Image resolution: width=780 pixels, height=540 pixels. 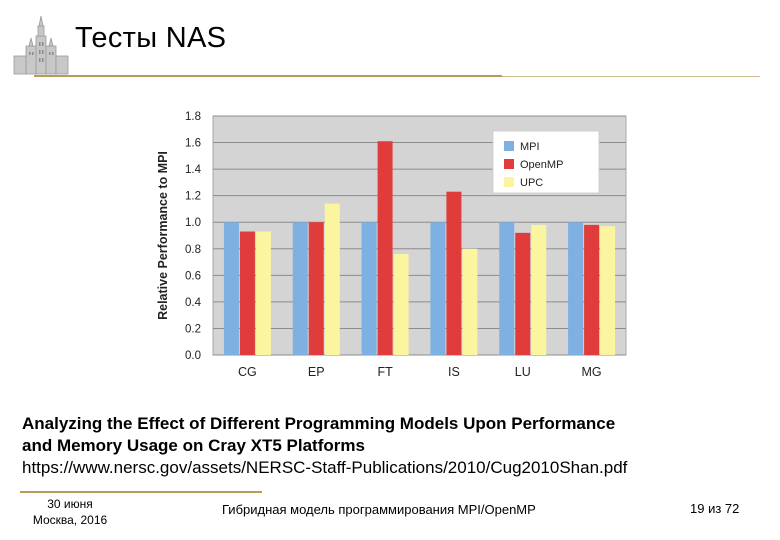 I want to click on bar-mpi-mg, so click(x=576, y=288).